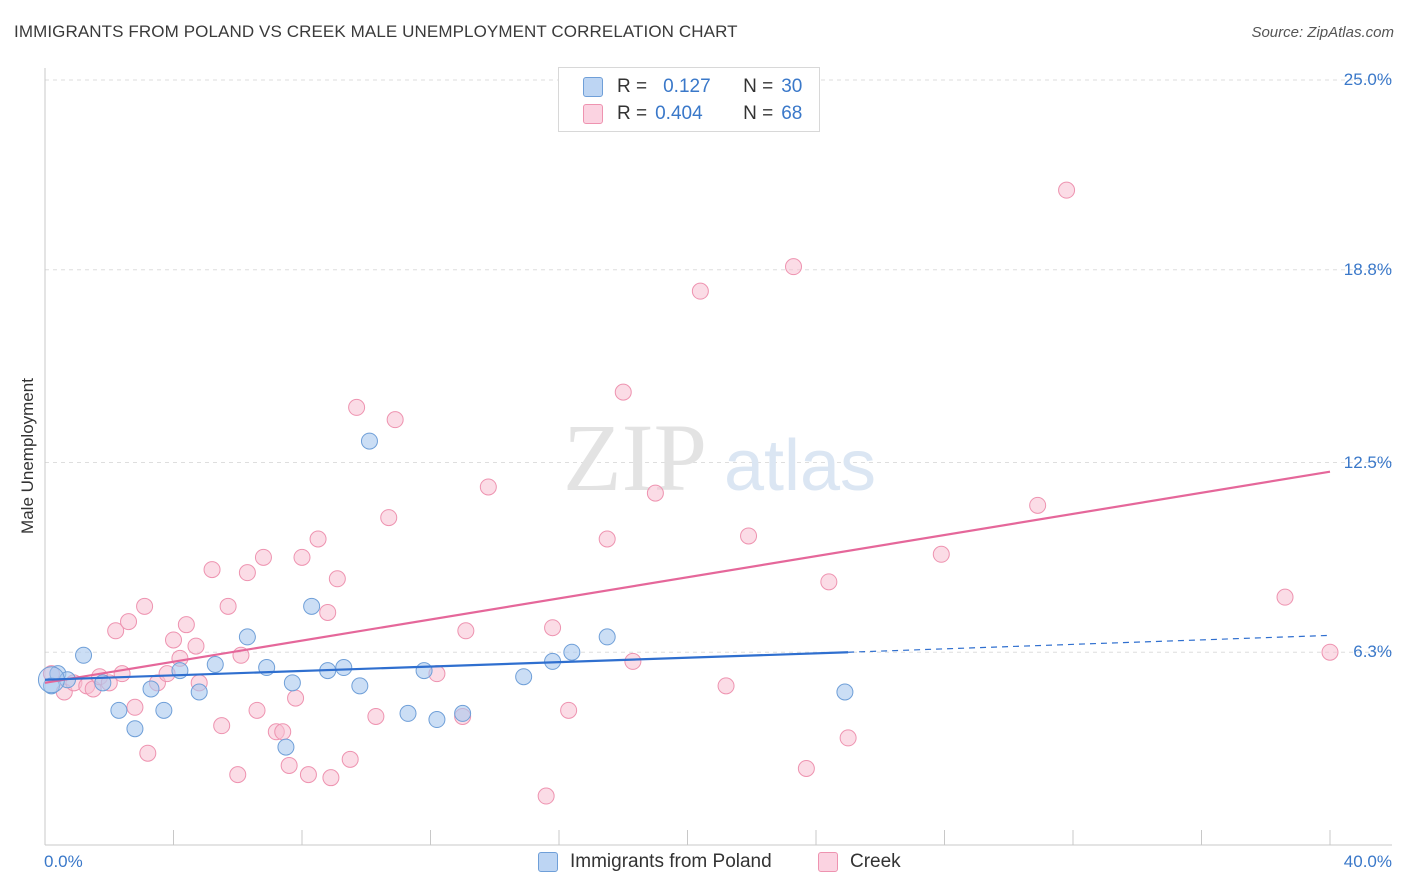  Describe the element at coordinates (671, 861) in the screenshot. I see `poland-legend-label: Immigrants from Poland` at that location.